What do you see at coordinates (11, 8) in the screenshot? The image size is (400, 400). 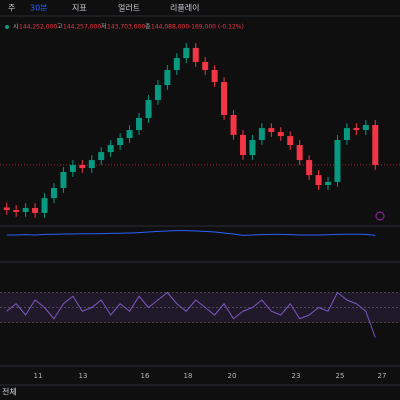 I see `toolbar-button: 주` at bounding box center [11, 8].